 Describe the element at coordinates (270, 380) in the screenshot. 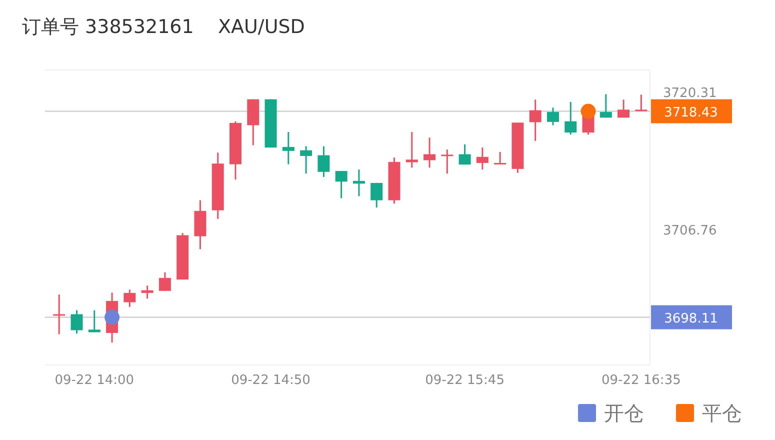

I see `x-tick-label: 09-22 14:50` at that location.